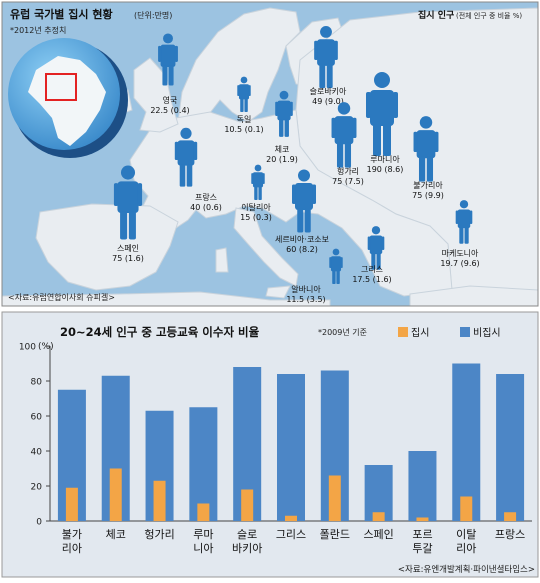  What do you see at coordinates (37, 488) in the screenshot?
I see `y-tick-label: 20` at bounding box center [37, 488].